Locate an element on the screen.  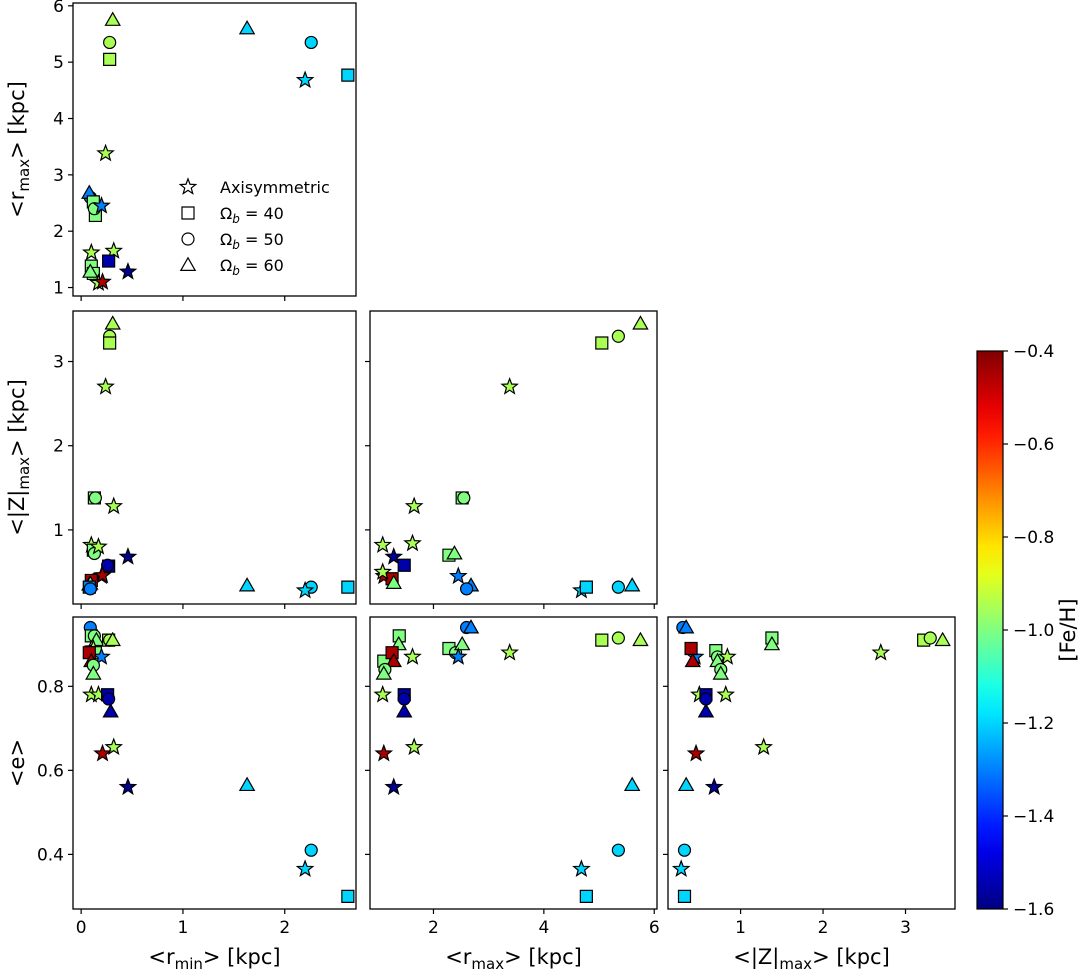
x-tick-label: 2 is located at coordinates (433, 928).